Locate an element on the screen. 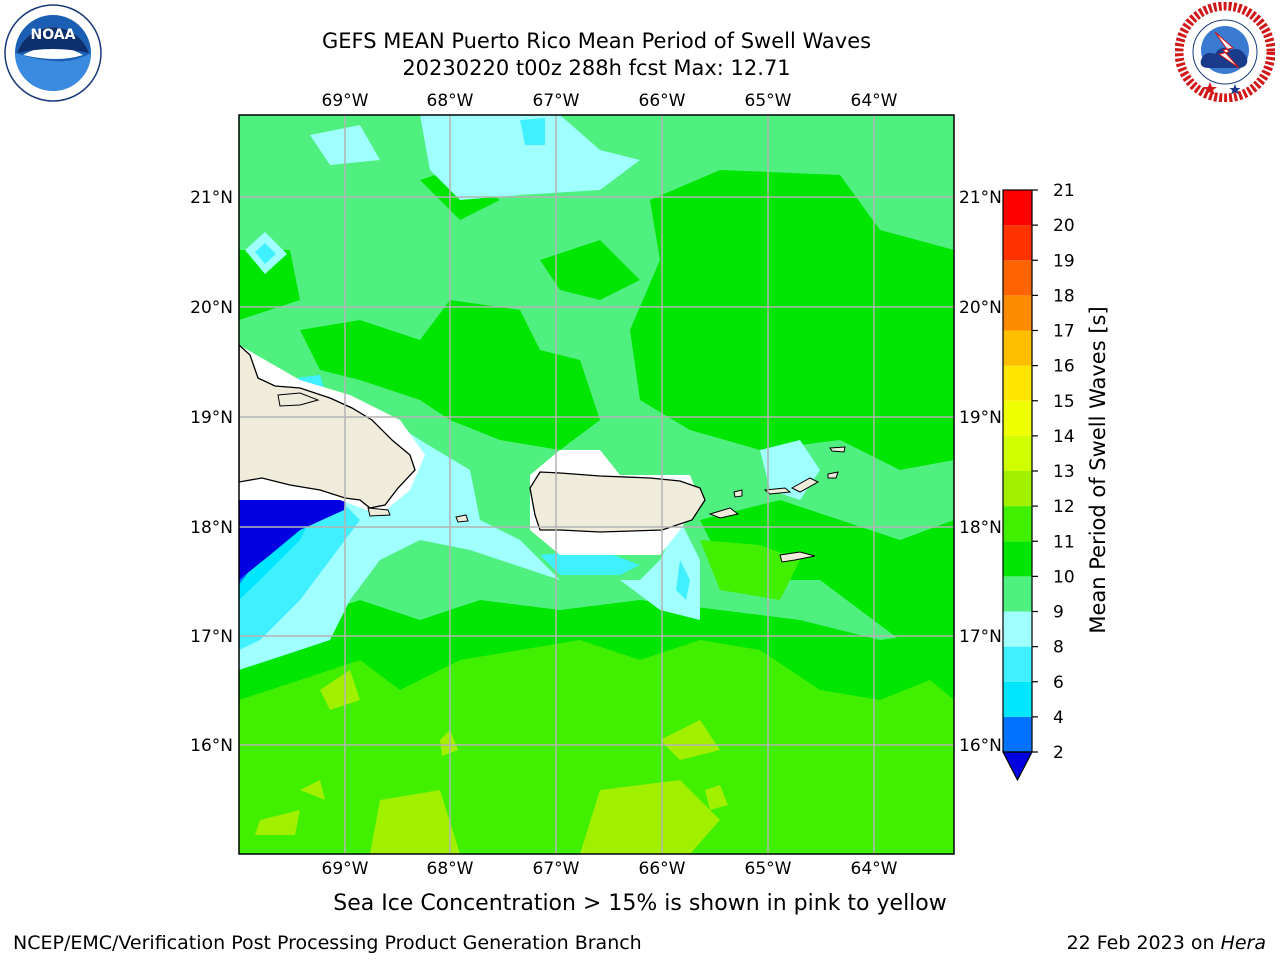  colorbar-tick-label: 18 is located at coordinates (1064, 296).